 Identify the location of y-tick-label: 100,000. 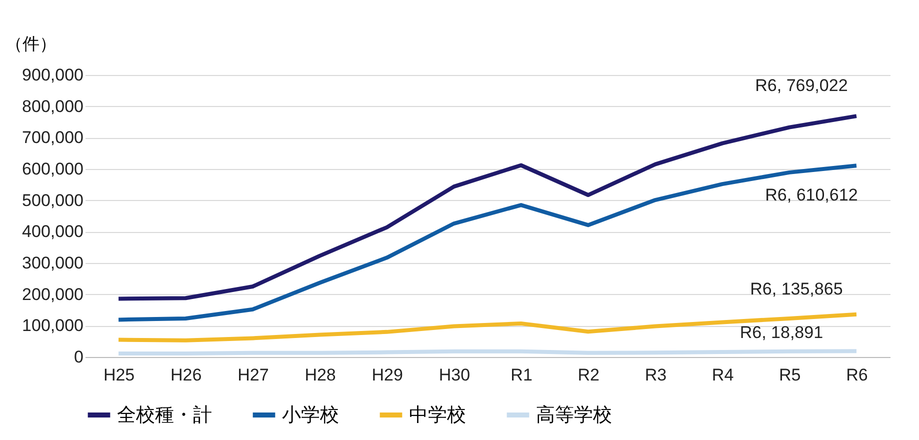
(53, 326).